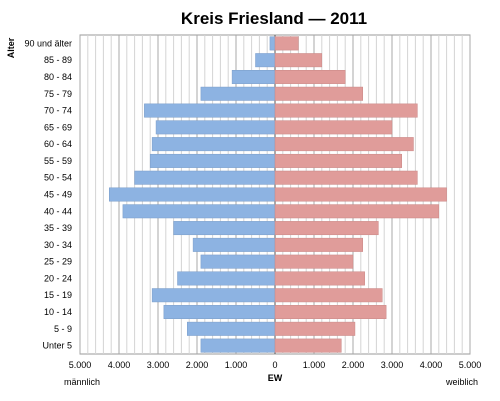 This screenshot has width=500, height=401. I want to click on category-label: 30 - 34, so click(58, 245).